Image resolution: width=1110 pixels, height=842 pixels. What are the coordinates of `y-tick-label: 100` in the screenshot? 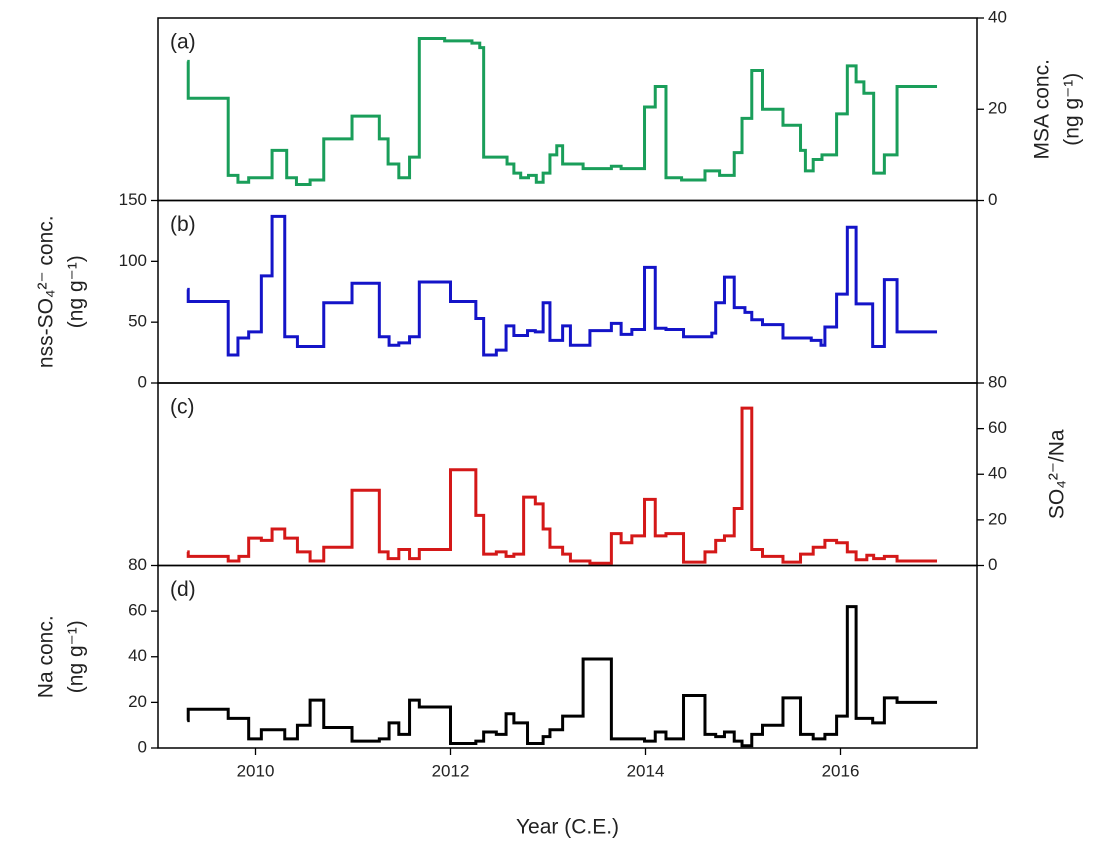 It's located at (133, 260).